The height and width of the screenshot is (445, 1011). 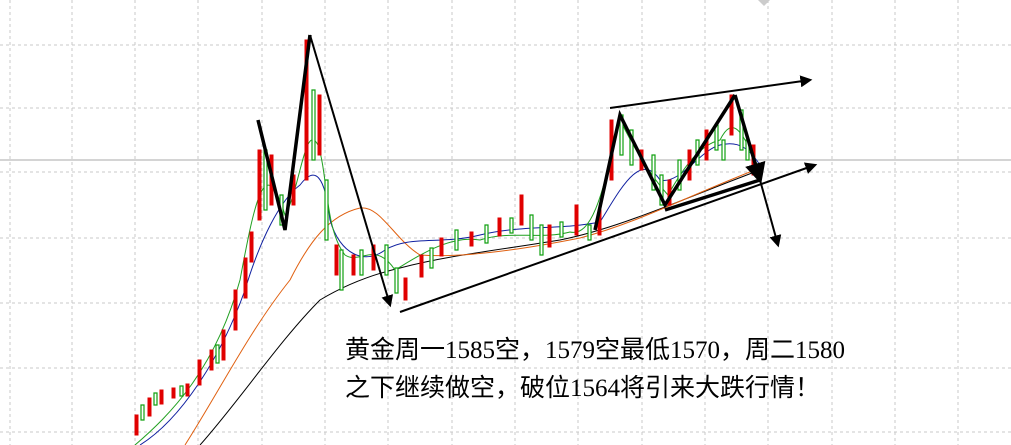 I want to click on corner-mark, so click(x=764, y=3).